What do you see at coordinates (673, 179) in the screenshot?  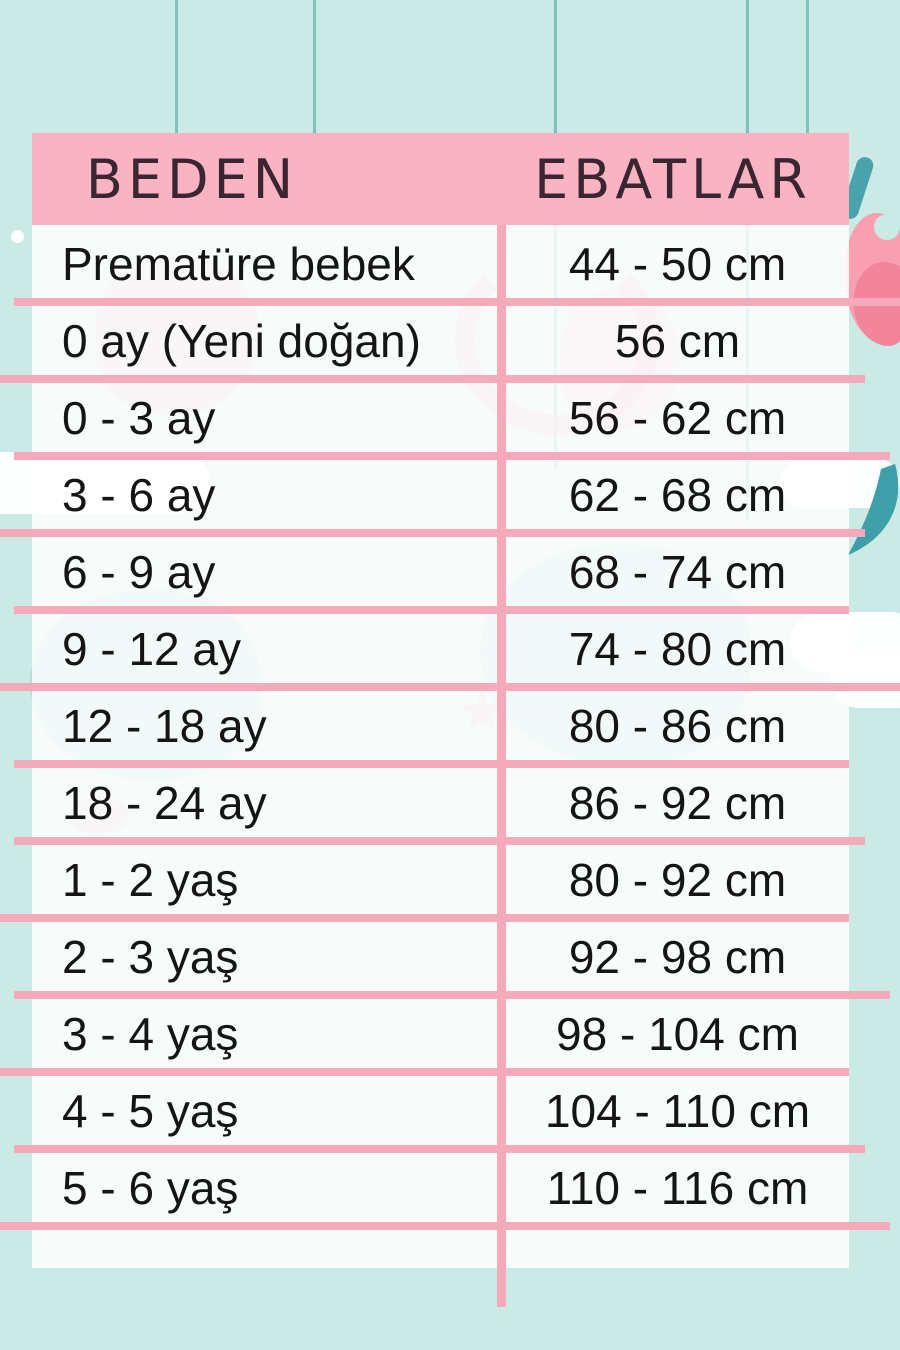 I see `header-dimensions-column: EBATLAR` at bounding box center [673, 179].